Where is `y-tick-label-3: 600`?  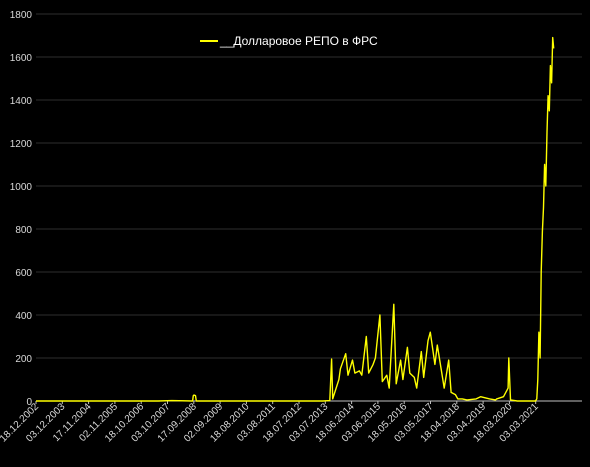
y-tick-label-3: 600 is located at coordinates (23, 273).